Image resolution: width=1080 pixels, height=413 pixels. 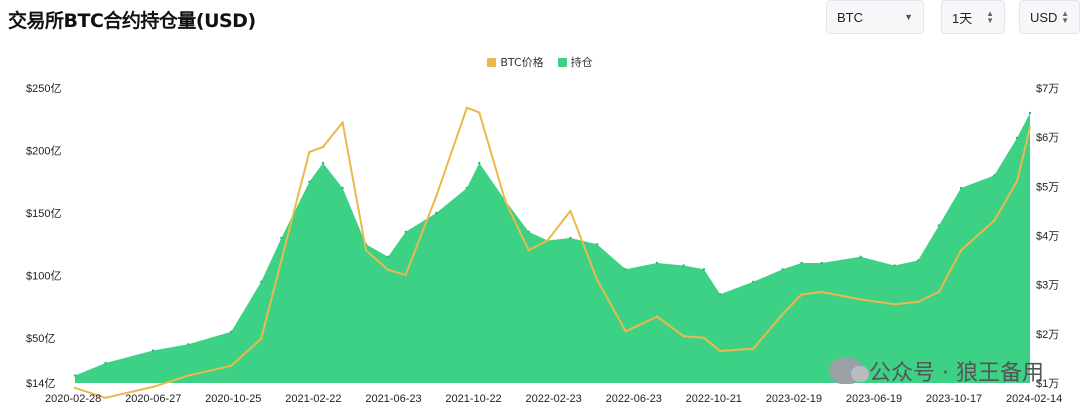 I want to click on x-tick-label: 2022-02-23, so click(x=554, y=399).